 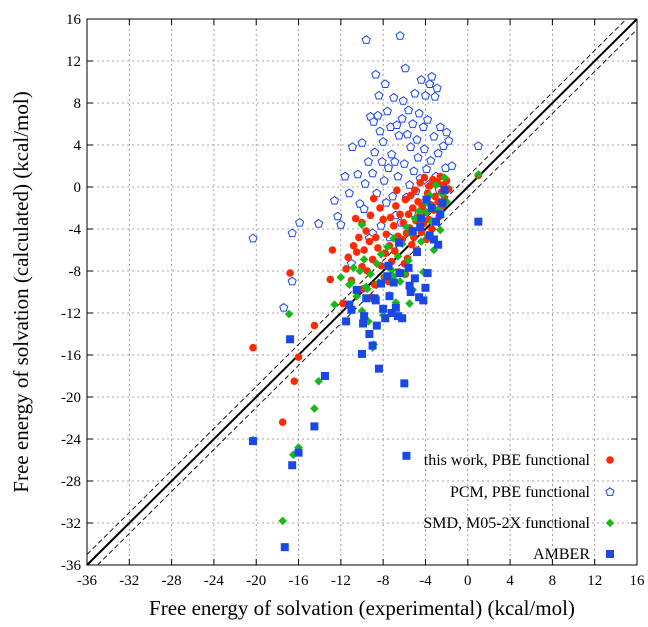 What do you see at coordinates (71, 566) in the screenshot?
I see `y-tick-label: -36` at bounding box center [71, 566].